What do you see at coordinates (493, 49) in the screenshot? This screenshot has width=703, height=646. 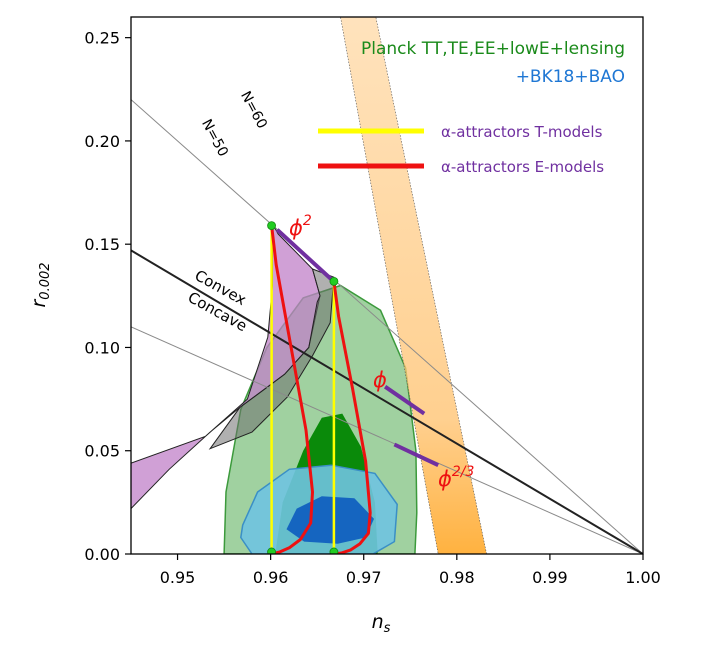 I see `dataset-label-planck: Planck TT,TE,EE+lowE+lensing` at bounding box center [493, 49].